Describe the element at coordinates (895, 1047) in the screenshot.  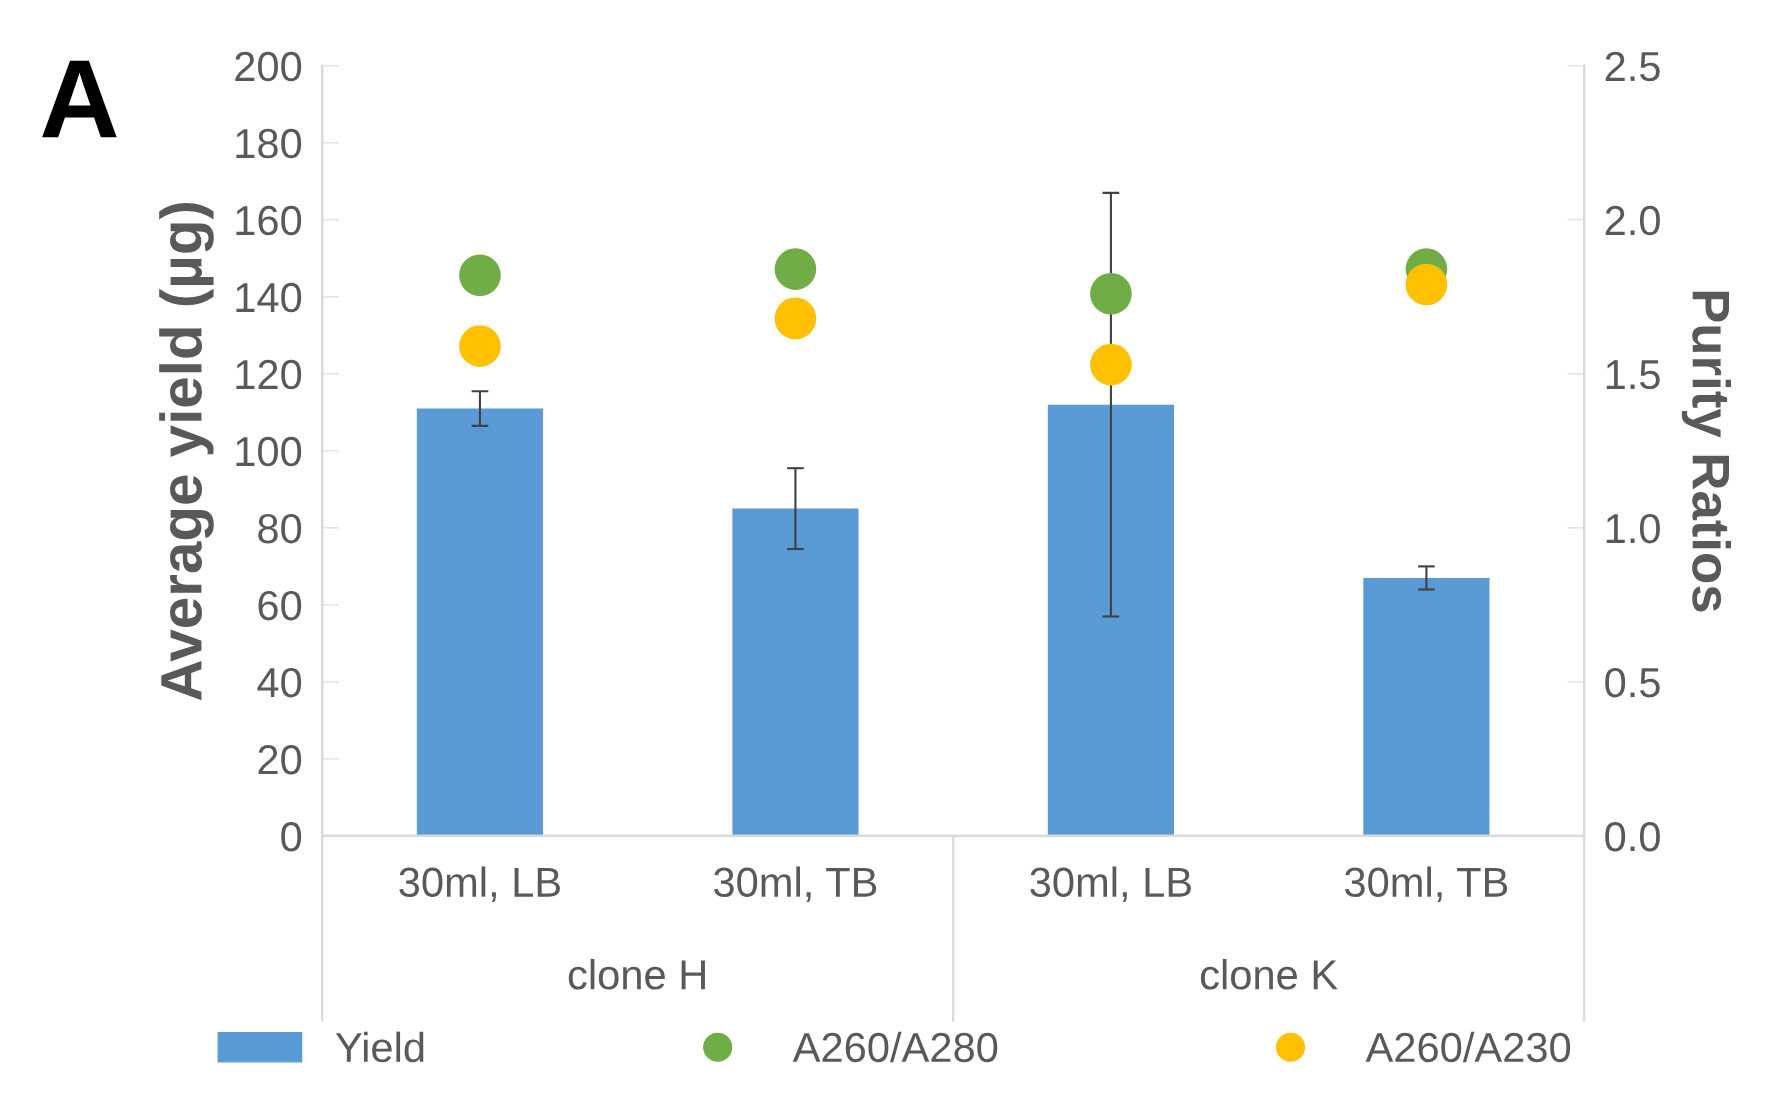
I see `legend-label: A260/A280` at that location.